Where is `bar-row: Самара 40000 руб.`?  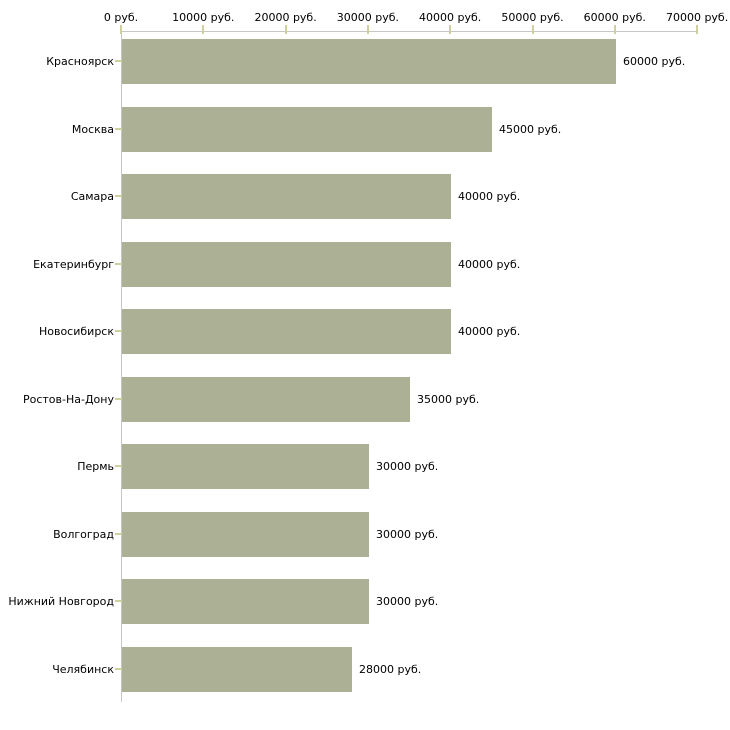 bar-row: Самара 40000 руб. is located at coordinates (365, 196).